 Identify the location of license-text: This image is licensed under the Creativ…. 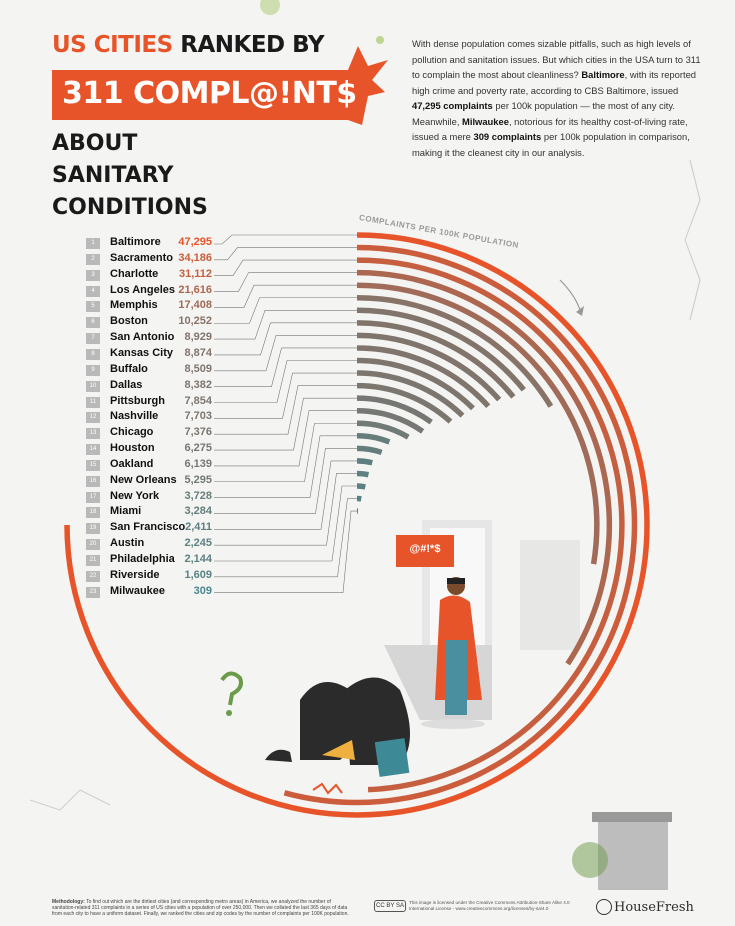
(489, 905).